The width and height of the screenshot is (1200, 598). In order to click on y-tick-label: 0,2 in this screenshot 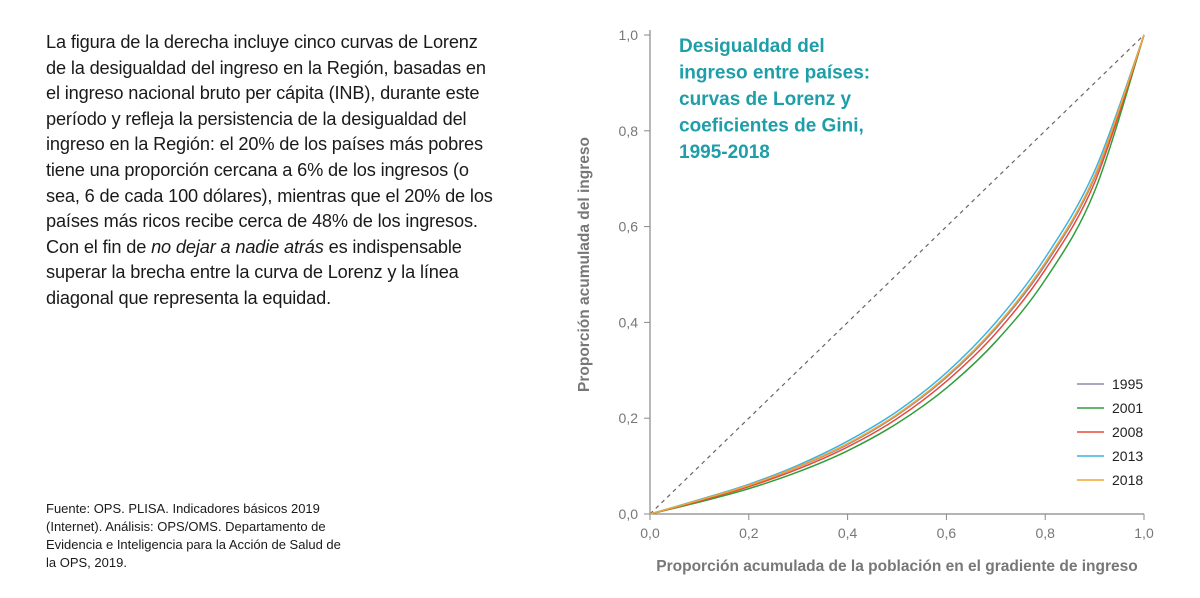, I will do `click(629, 418)`.